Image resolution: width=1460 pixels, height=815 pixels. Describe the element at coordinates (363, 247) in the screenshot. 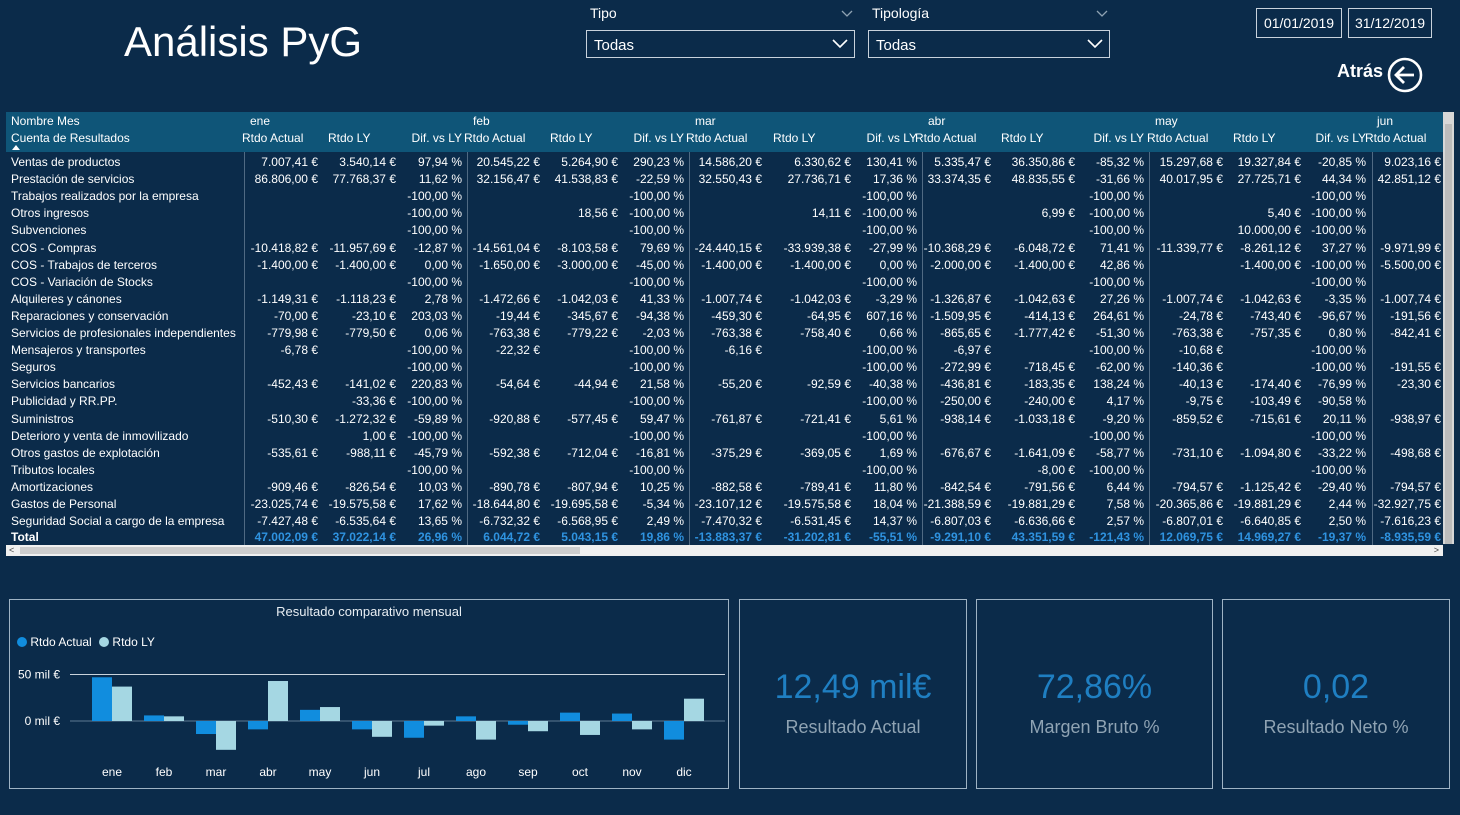

I see `table-cell: -11.957,69 €` at that location.